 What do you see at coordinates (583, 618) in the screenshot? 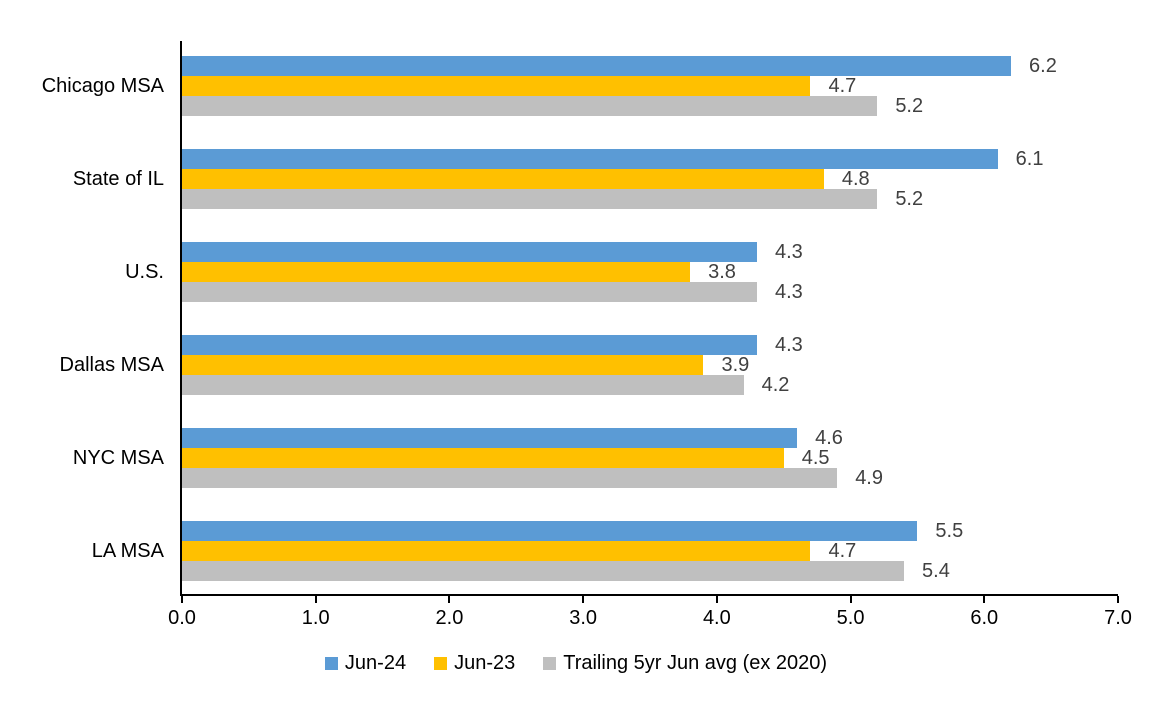
I see `x-axis-tick-label: 3.0` at bounding box center [583, 618].